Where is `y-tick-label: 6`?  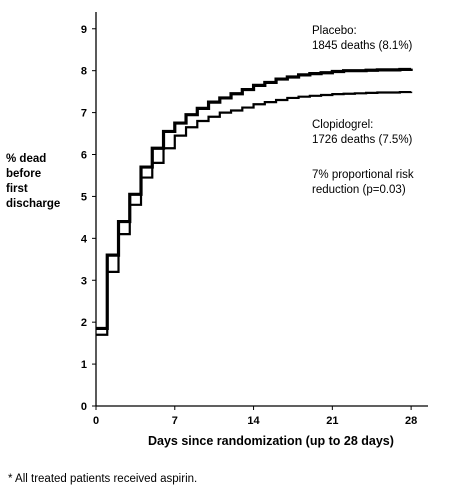
y-tick-label: 6 is located at coordinates (84, 156).